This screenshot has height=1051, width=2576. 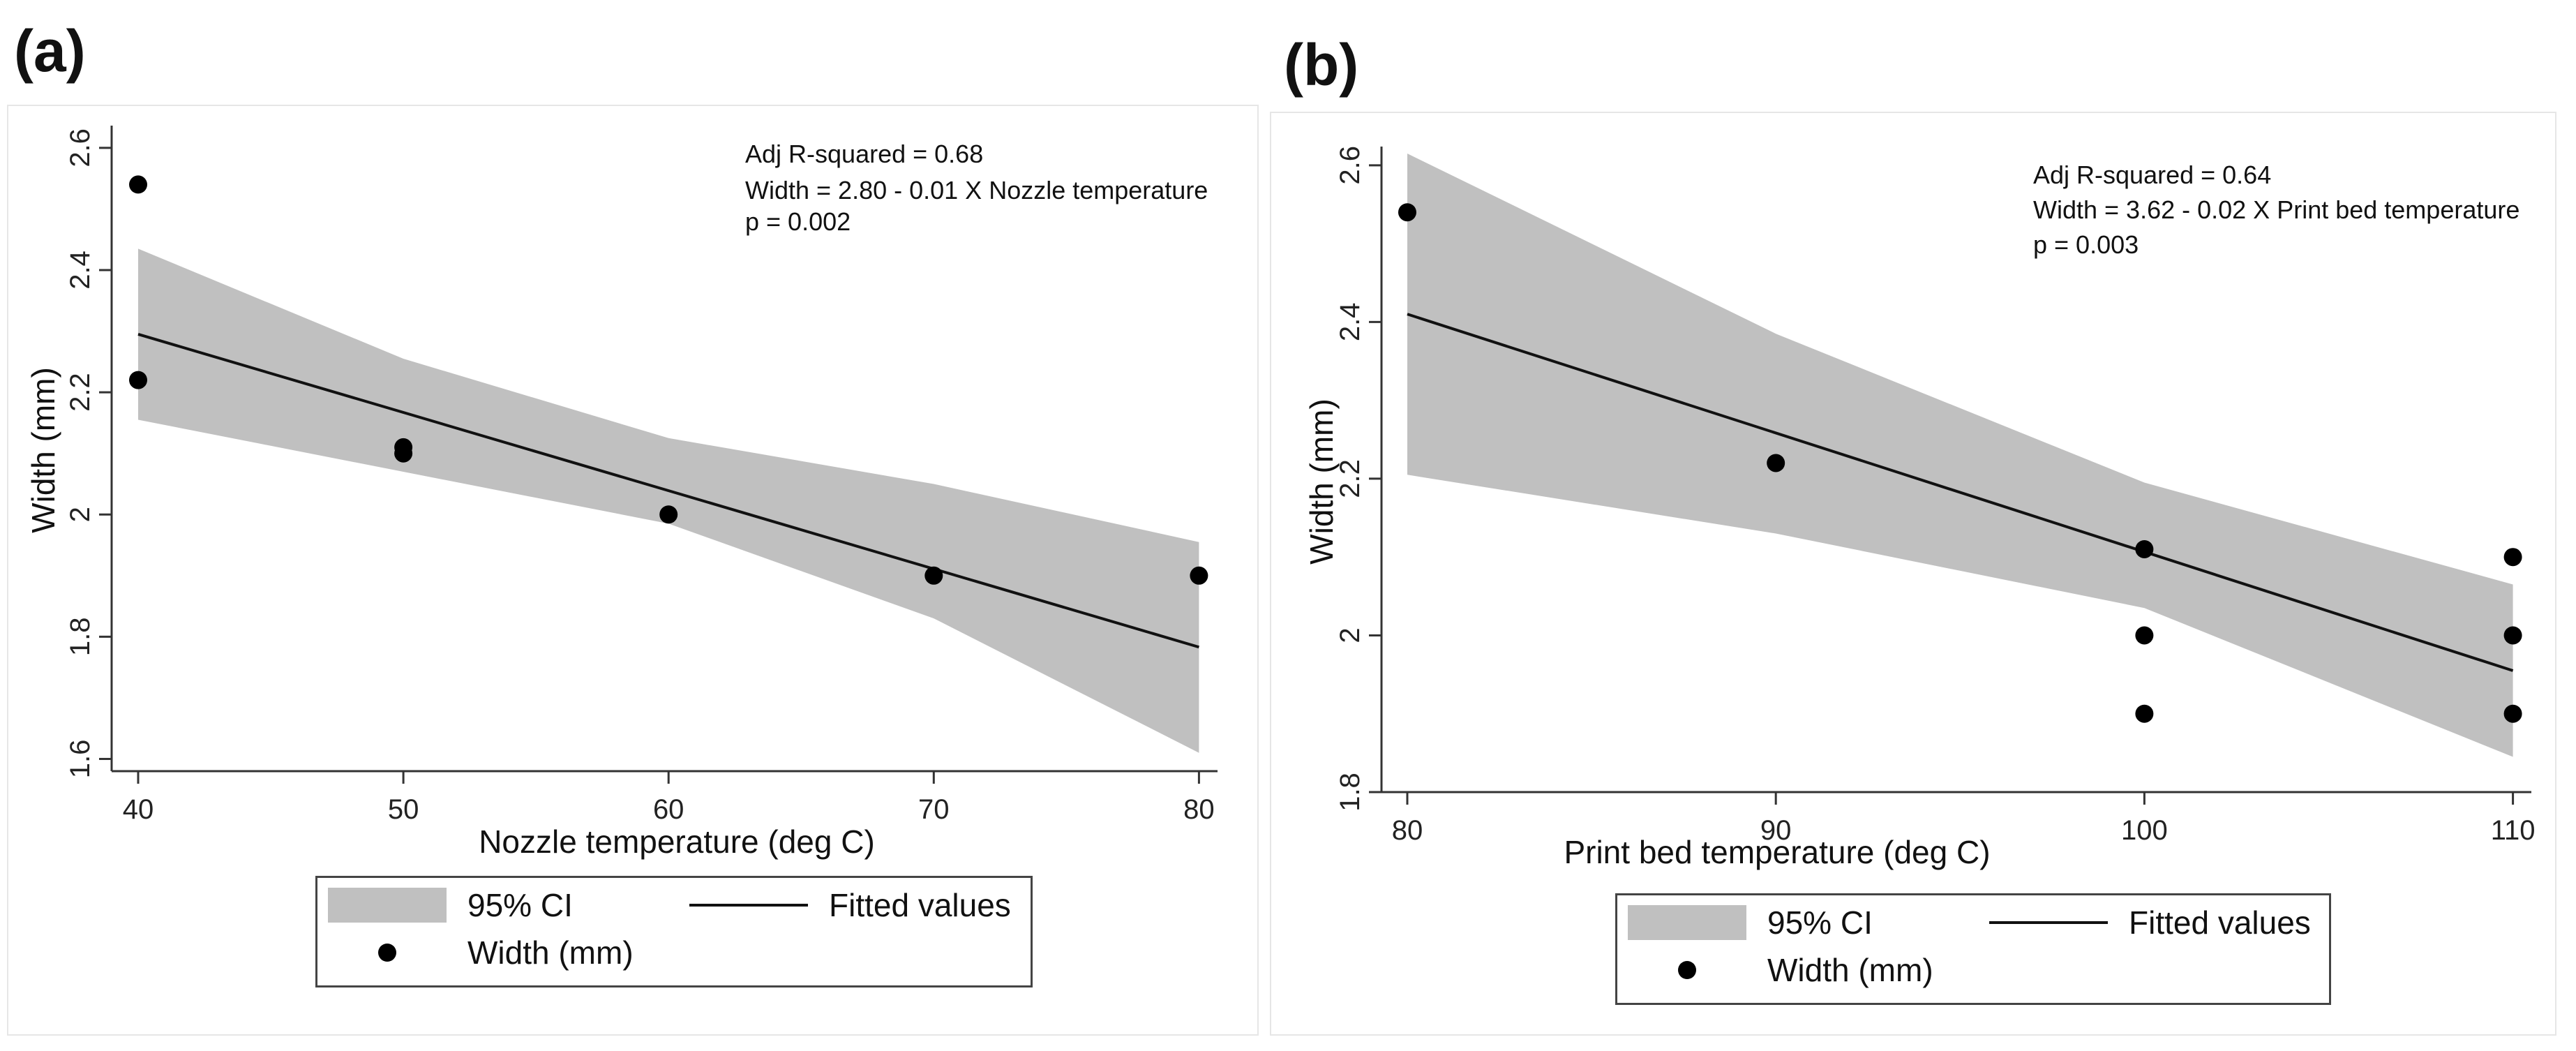 What do you see at coordinates (50, 51) in the screenshot?
I see `panel-label-a: (a)` at bounding box center [50, 51].